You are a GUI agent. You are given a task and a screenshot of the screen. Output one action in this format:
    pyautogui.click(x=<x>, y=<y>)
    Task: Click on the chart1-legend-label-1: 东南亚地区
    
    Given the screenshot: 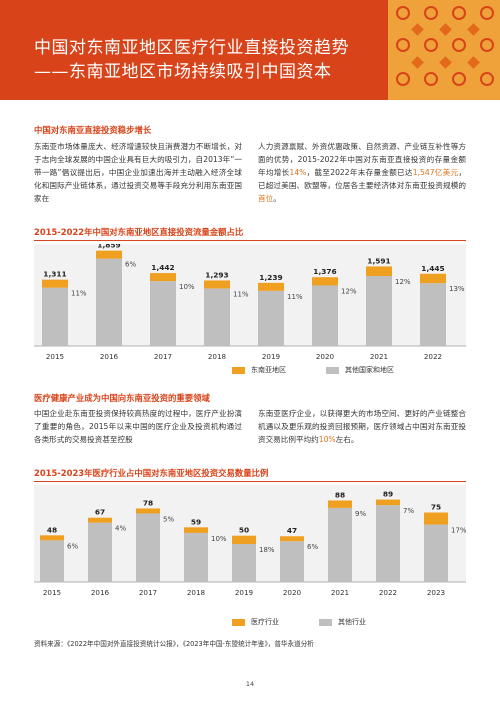 What is the action you would take?
    pyautogui.click(x=268, y=370)
    